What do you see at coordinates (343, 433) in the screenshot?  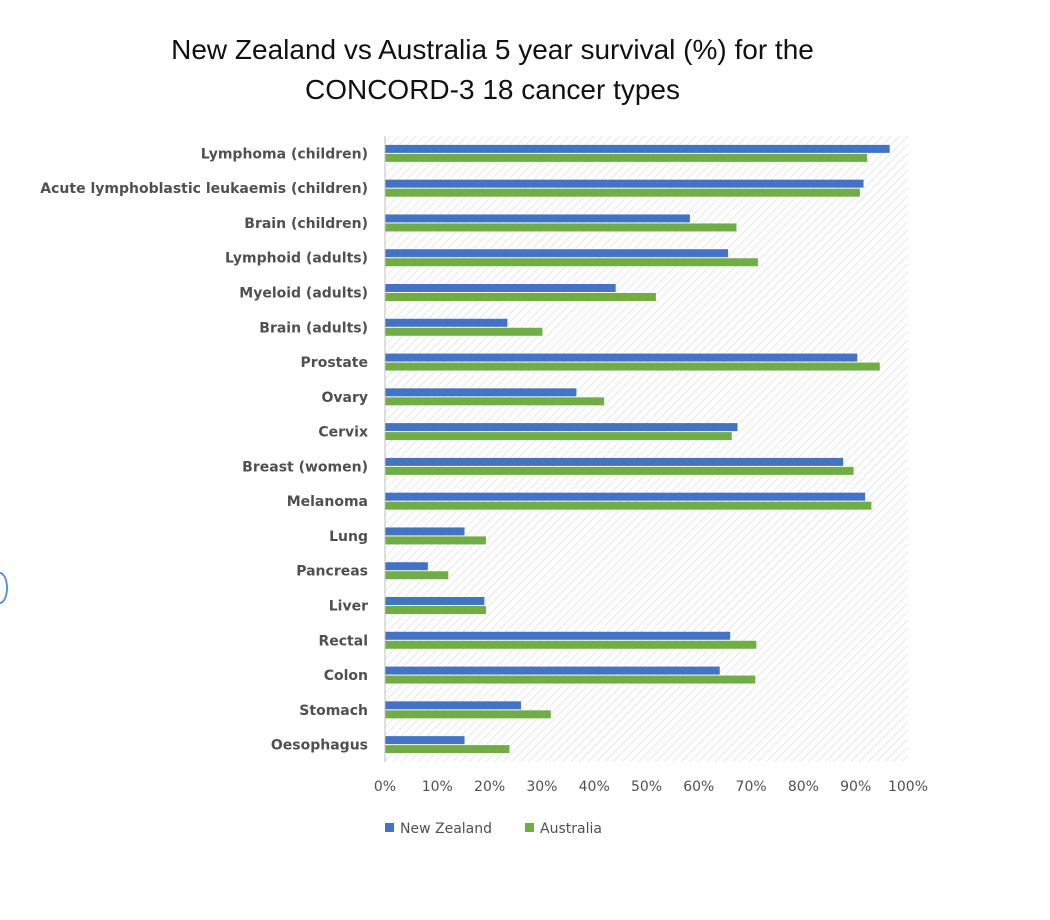 I see `category-label: Cervix` at bounding box center [343, 433].